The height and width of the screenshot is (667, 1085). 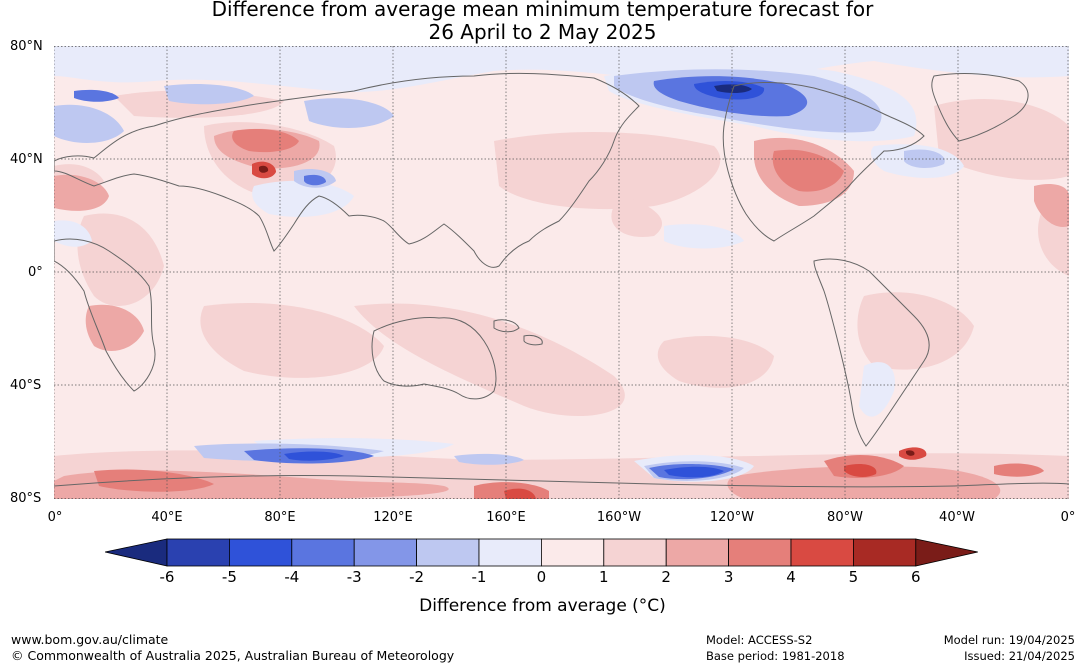 I want to click on colorbar-tick-label: 4, so click(x=791, y=577).